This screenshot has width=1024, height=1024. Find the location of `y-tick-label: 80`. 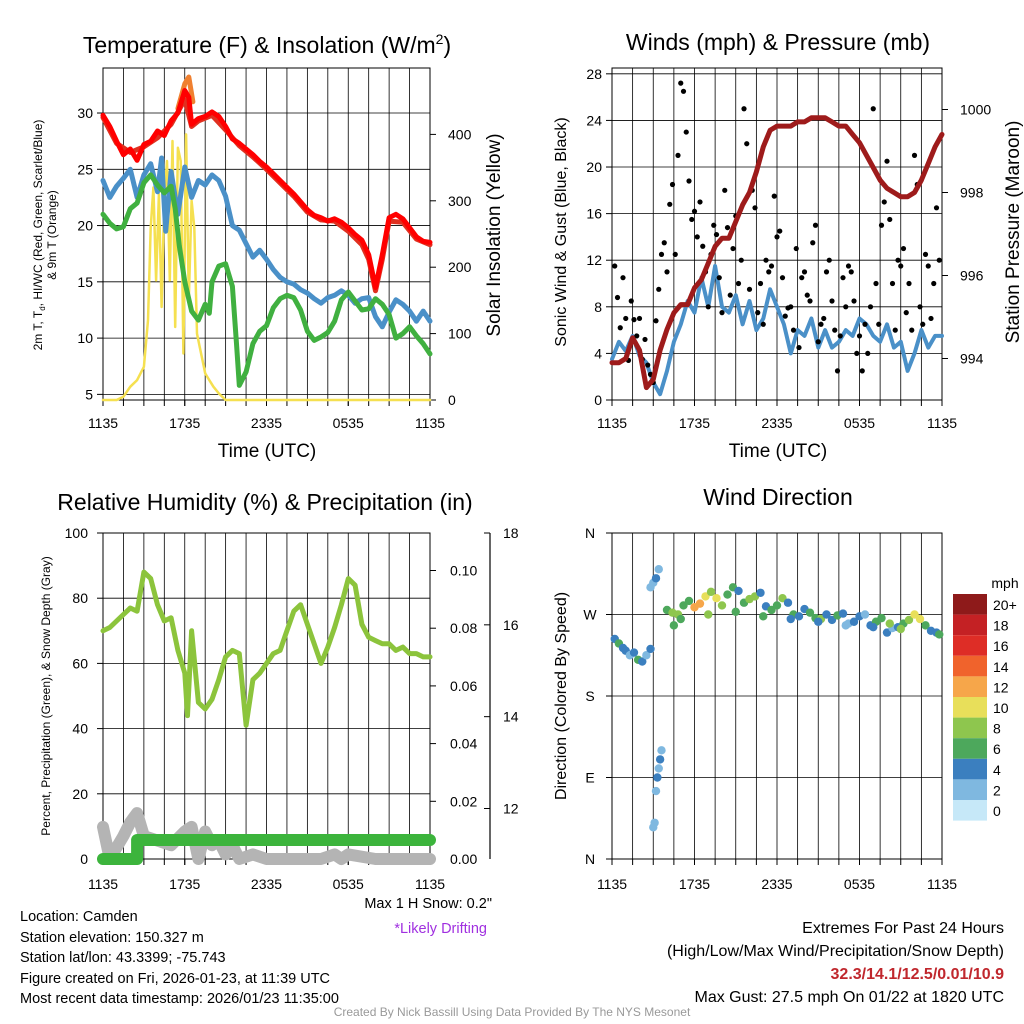

y-tick-label: 80 is located at coordinates (80, 598).